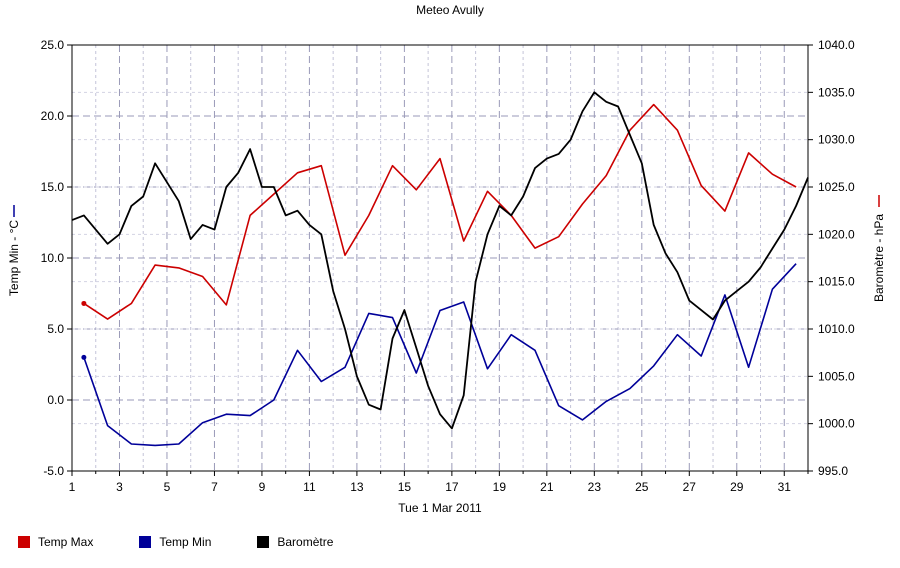 The image size is (900, 568). Describe the element at coordinates (785, 487) in the screenshot. I see `x-tick-label: 31` at that location.